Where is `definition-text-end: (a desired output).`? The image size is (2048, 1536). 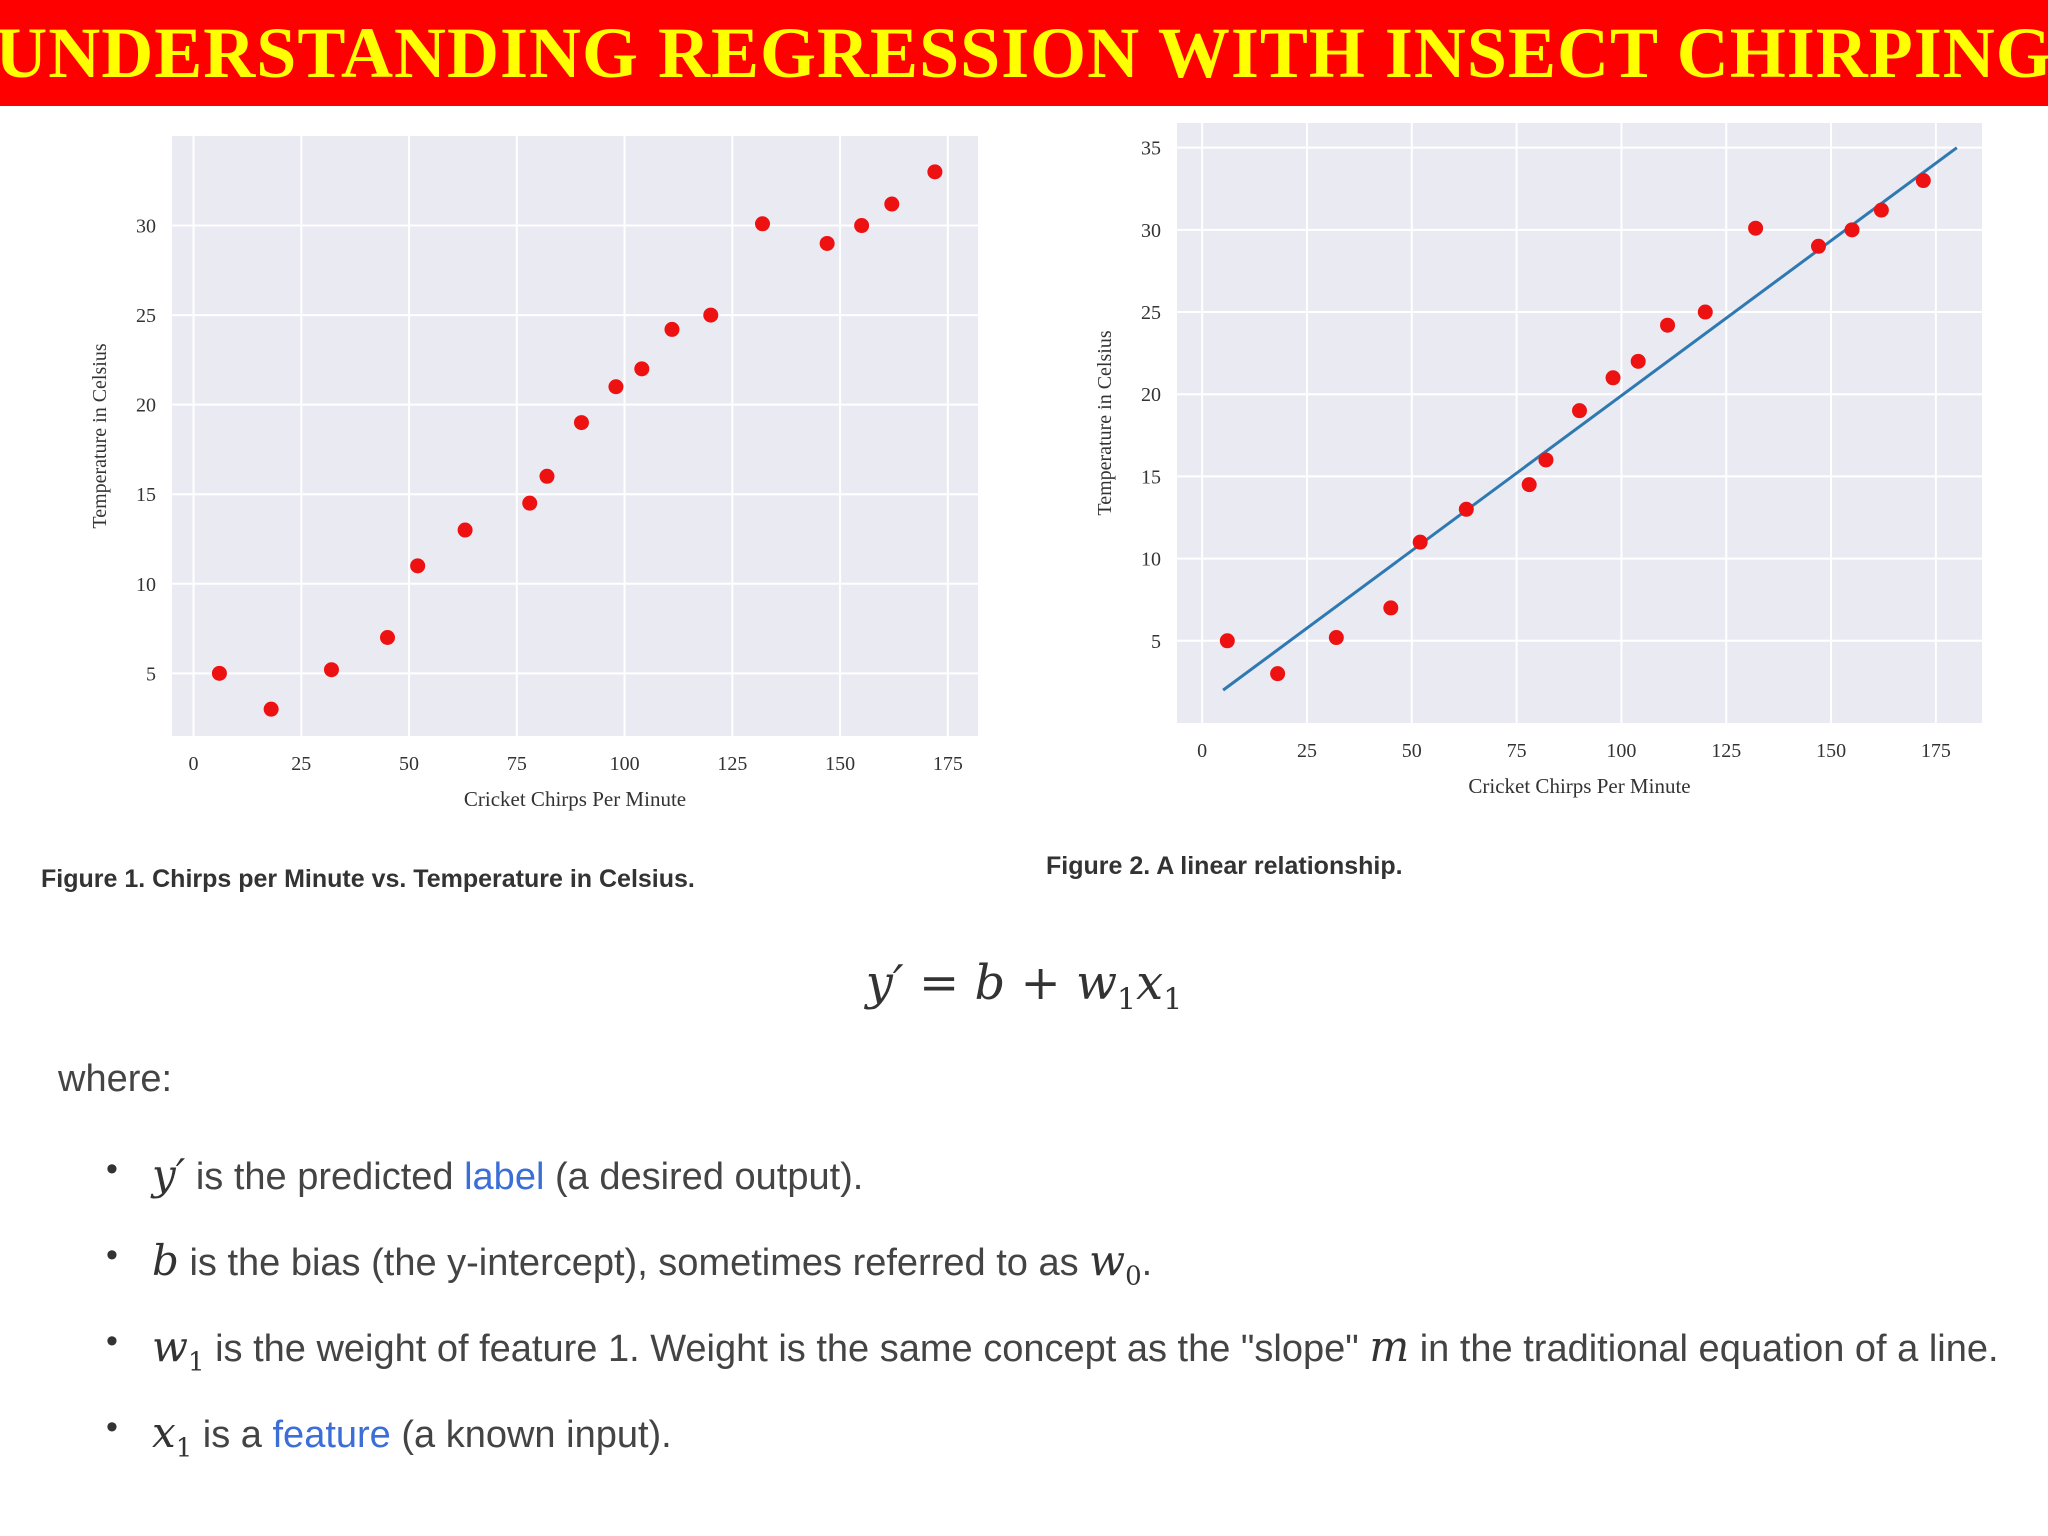
definition-text-end: (a desired output). is located at coordinates (709, 1177).